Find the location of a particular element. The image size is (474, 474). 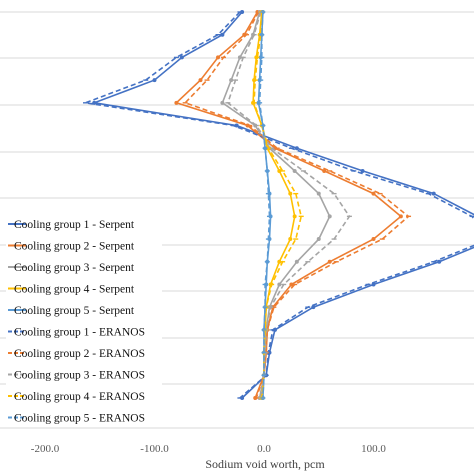

legend-label: Cooling group 5 - ERANOS is located at coordinates (79, 419).